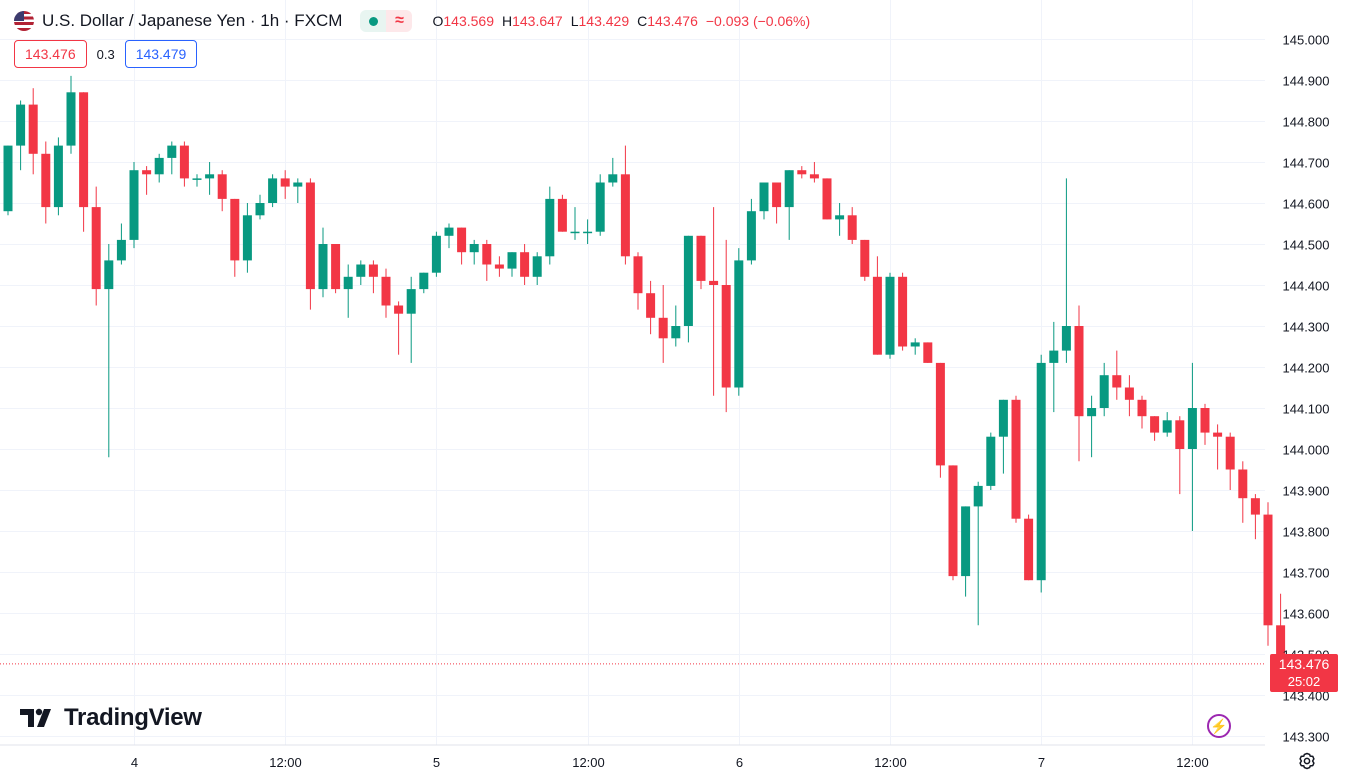 The height and width of the screenshot is (784, 1347). I want to click on last-price-tag: 143.476 25:02, so click(1304, 673).